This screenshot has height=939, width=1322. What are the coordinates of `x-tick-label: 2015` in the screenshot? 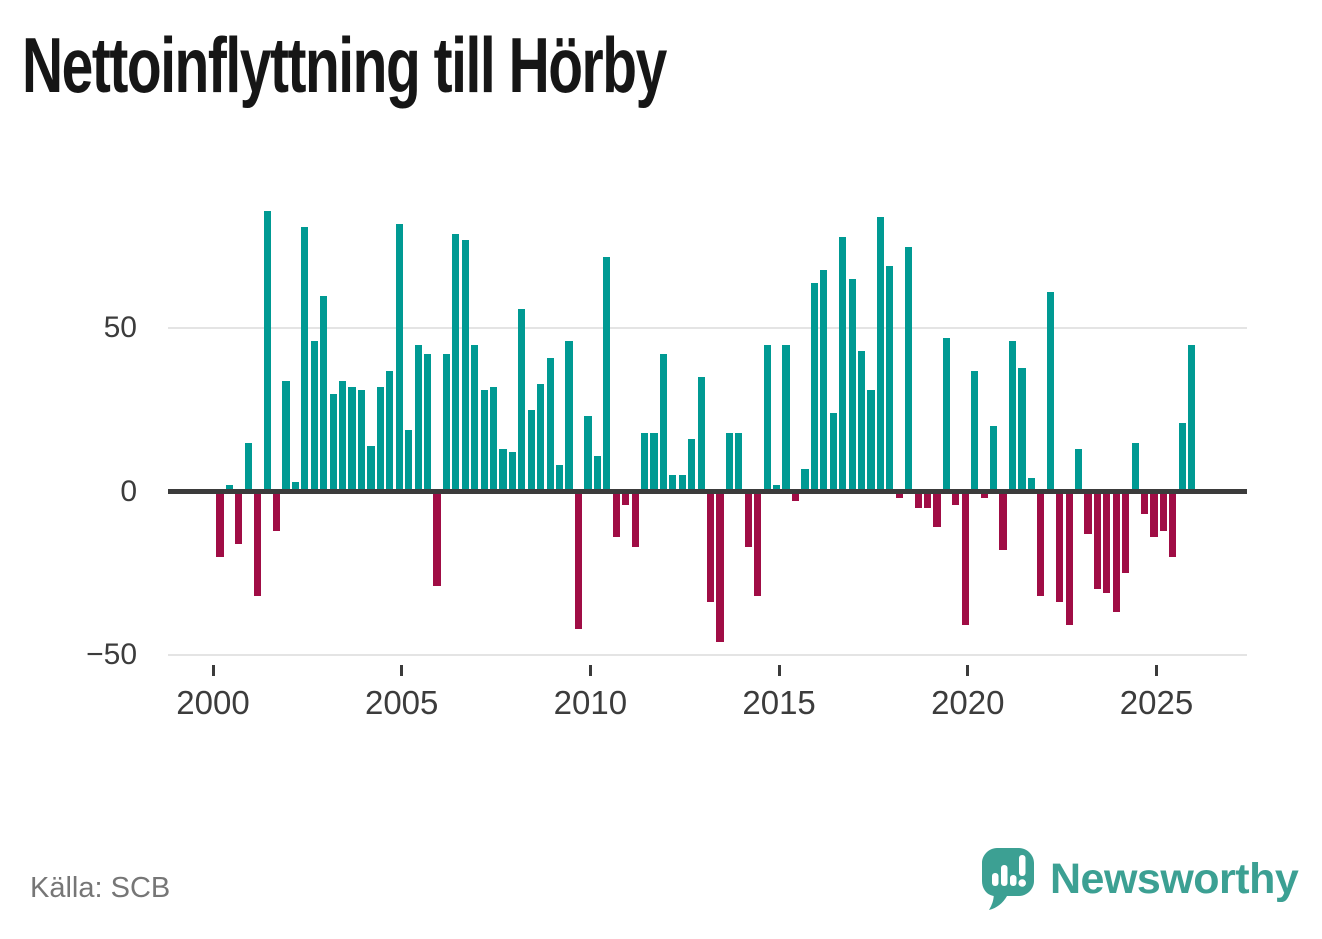 It's located at (779, 702).